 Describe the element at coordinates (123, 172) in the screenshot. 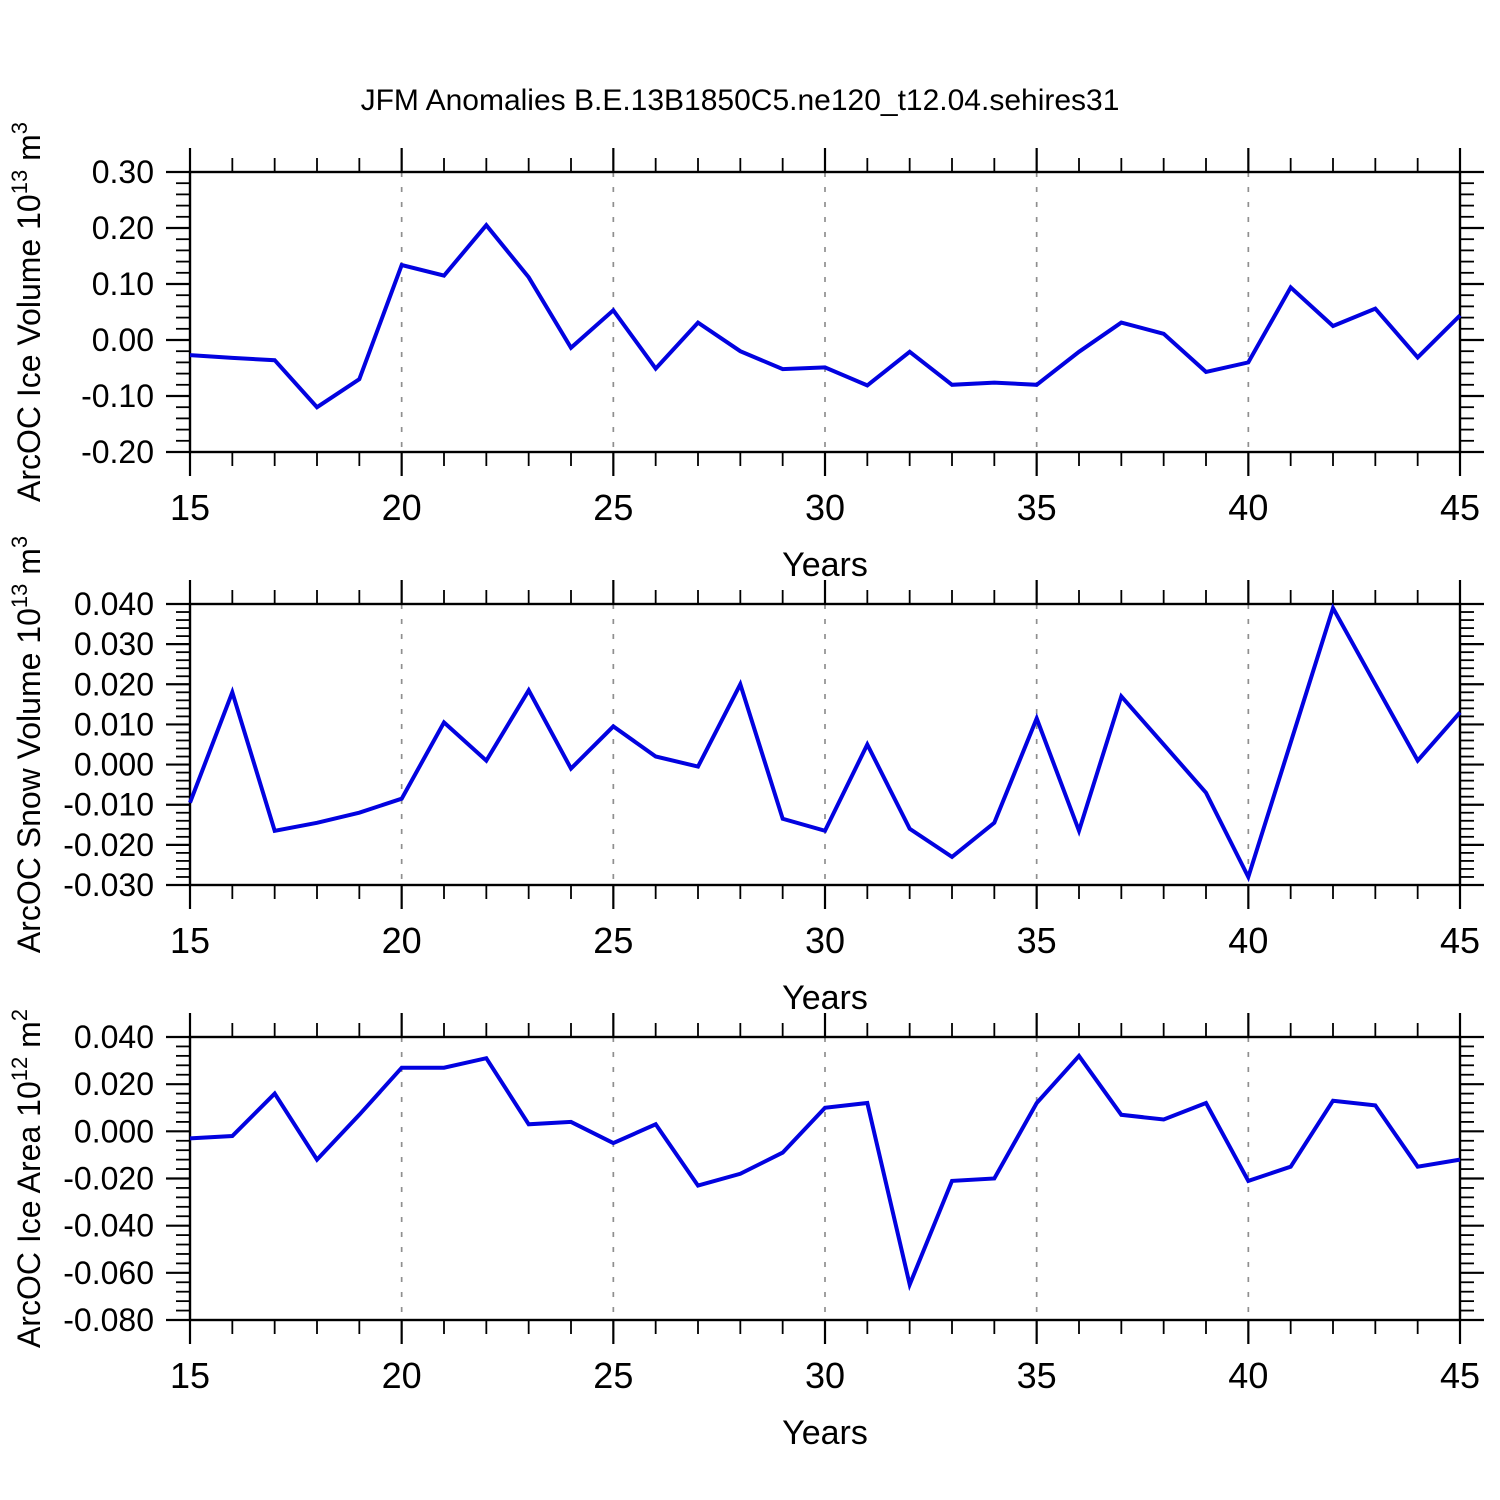

I see `y-tick-label: 0.30` at that location.